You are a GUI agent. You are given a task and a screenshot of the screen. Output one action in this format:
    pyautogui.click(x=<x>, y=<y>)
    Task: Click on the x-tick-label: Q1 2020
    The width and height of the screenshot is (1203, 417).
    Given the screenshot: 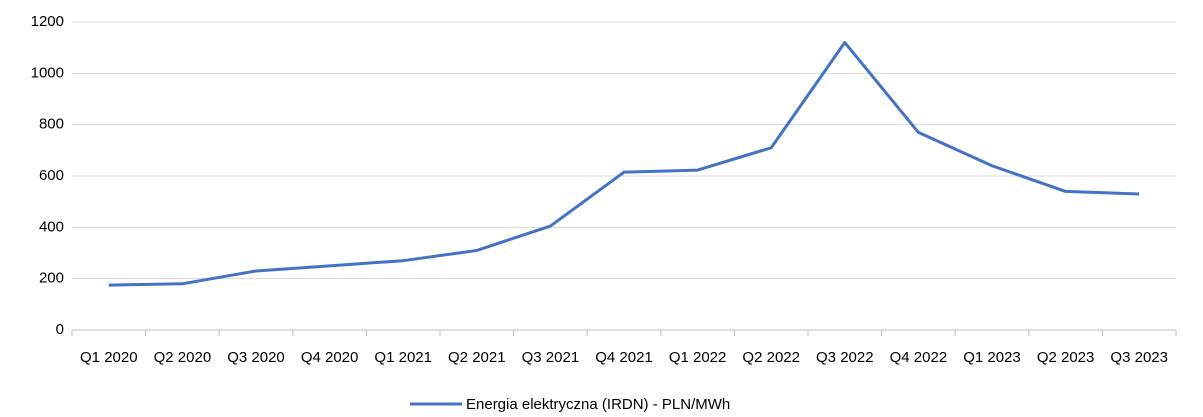 What is the action you would take?
    pyautogui.click(x=109, y=357)
    